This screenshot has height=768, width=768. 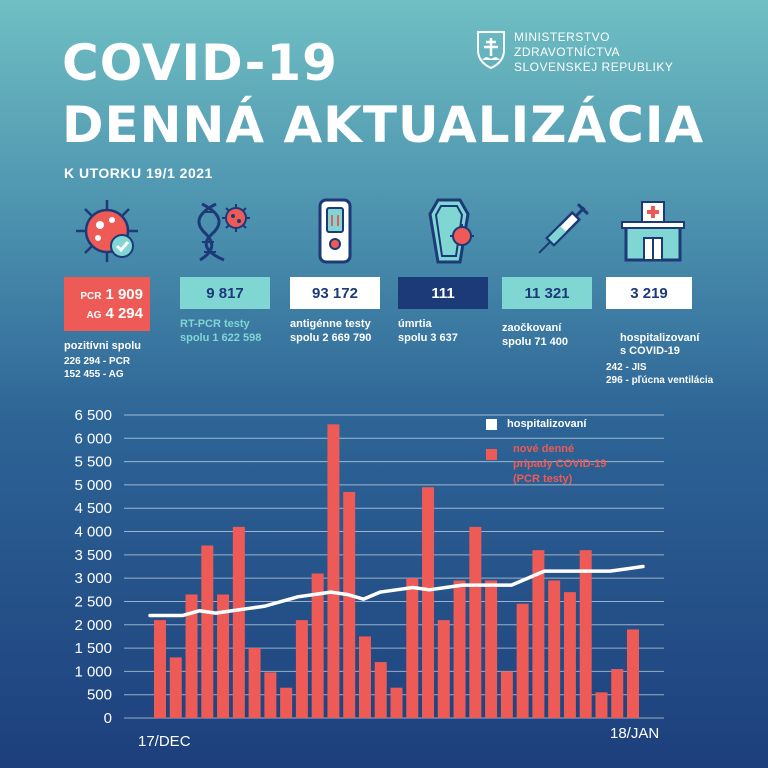 What do you see at coordinates (660, 380) in the screenshot?
I see `hospitalized-ventilation: 296 - pľúcna ventilácia` at bounding box center [660, 380].